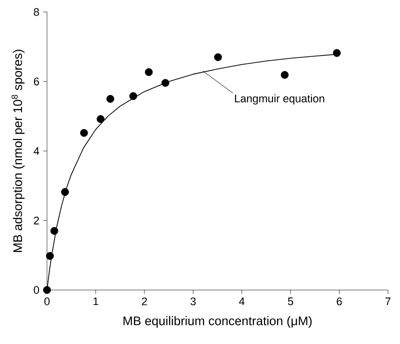  I want to click on y-tick-label: 8, so click(36, 12).